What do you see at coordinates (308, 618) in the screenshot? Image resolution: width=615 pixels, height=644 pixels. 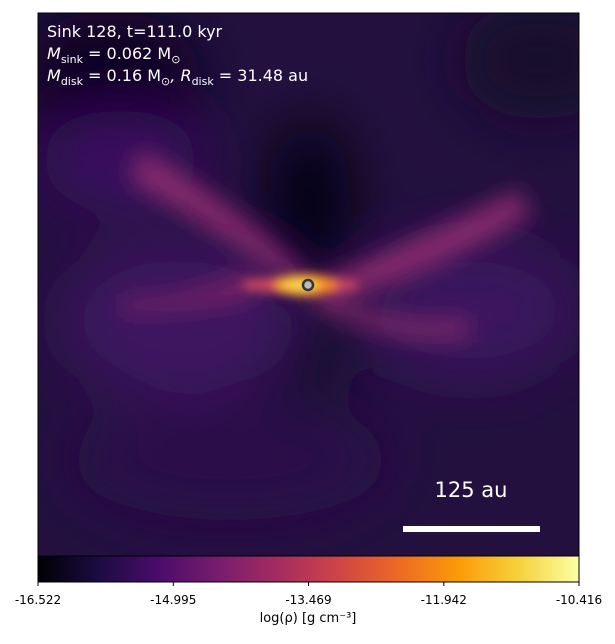 I see `colorbar-label: log(ρ) [g cm⁻³]` at bounding box center [308, 618].